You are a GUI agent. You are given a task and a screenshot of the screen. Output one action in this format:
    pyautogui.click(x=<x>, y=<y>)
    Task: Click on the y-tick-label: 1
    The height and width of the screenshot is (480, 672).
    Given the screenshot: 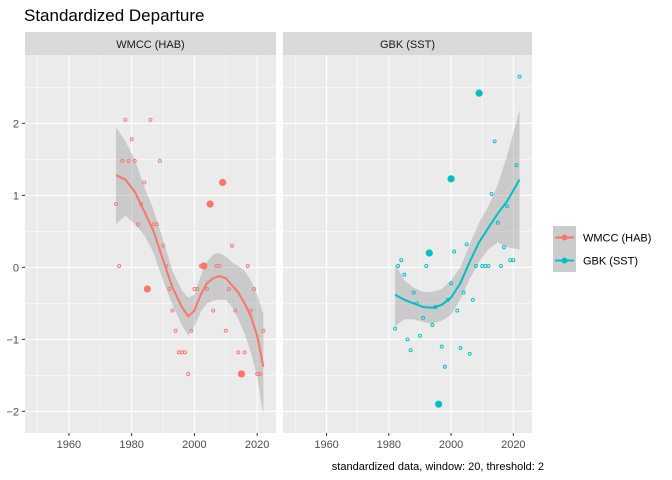 What is the action you would take?
    pyautogui.click(x=16, y=196)
    